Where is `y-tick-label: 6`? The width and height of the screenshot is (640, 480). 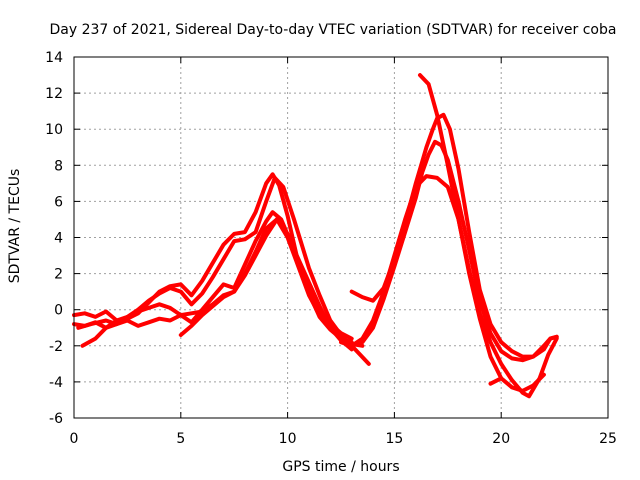
y-tick-label: 6 is located at coordinates (58, 202).